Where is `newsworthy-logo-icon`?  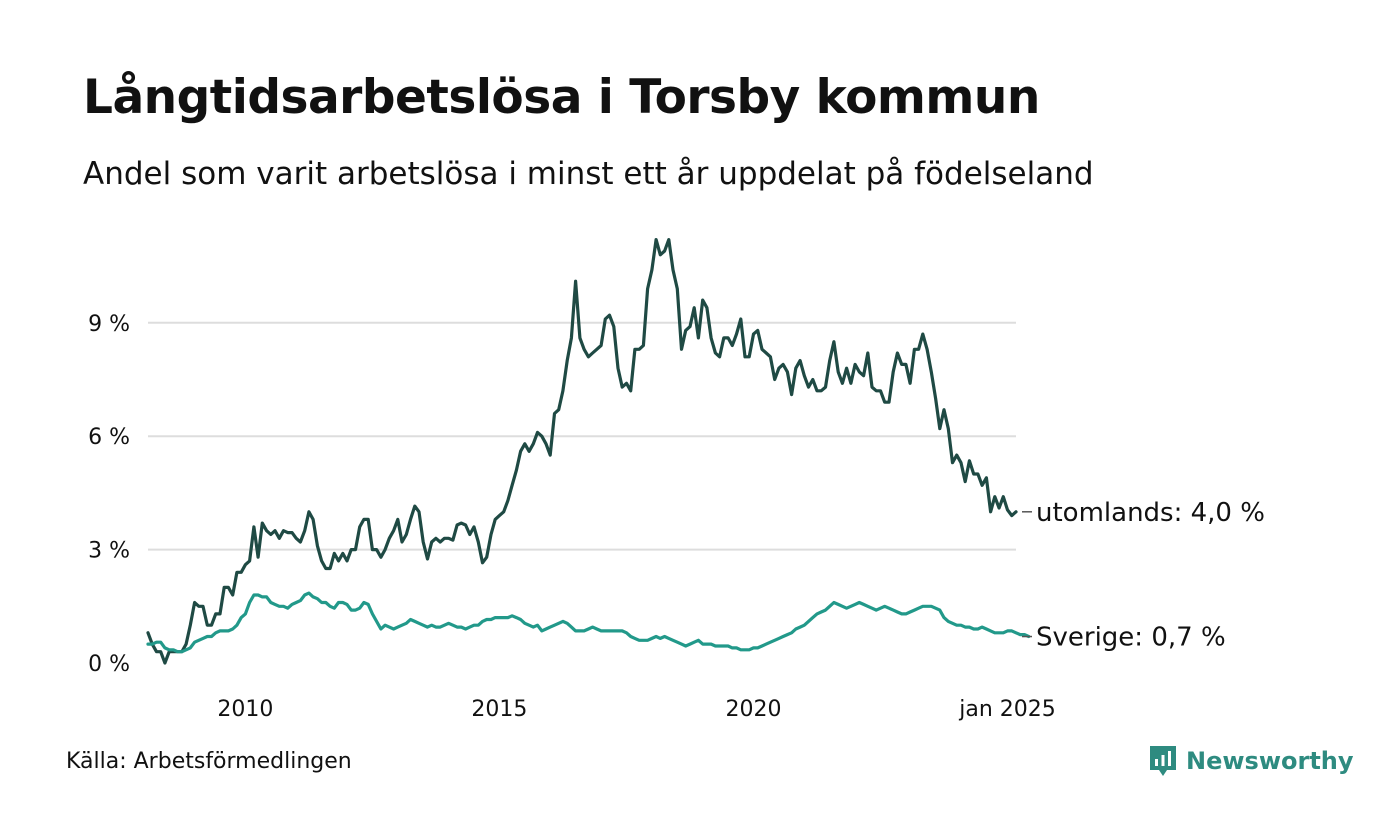
newsworthy-logo-icon is located at coordinates (1163, 761).